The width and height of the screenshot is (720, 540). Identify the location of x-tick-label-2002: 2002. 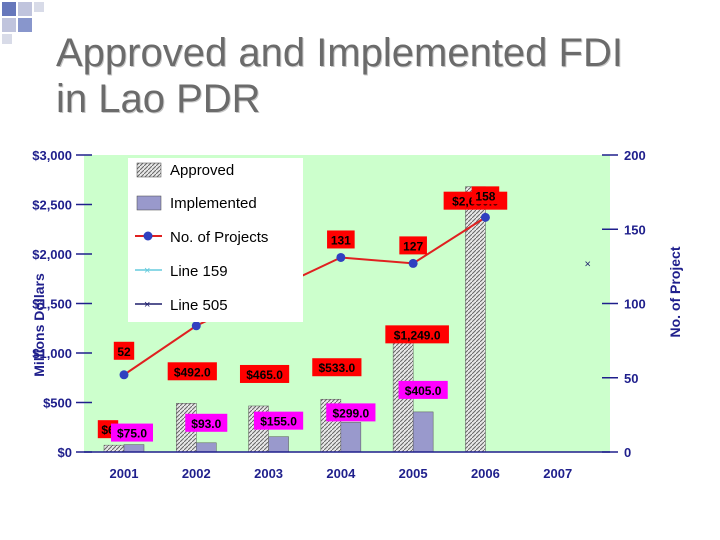
(196, 473).